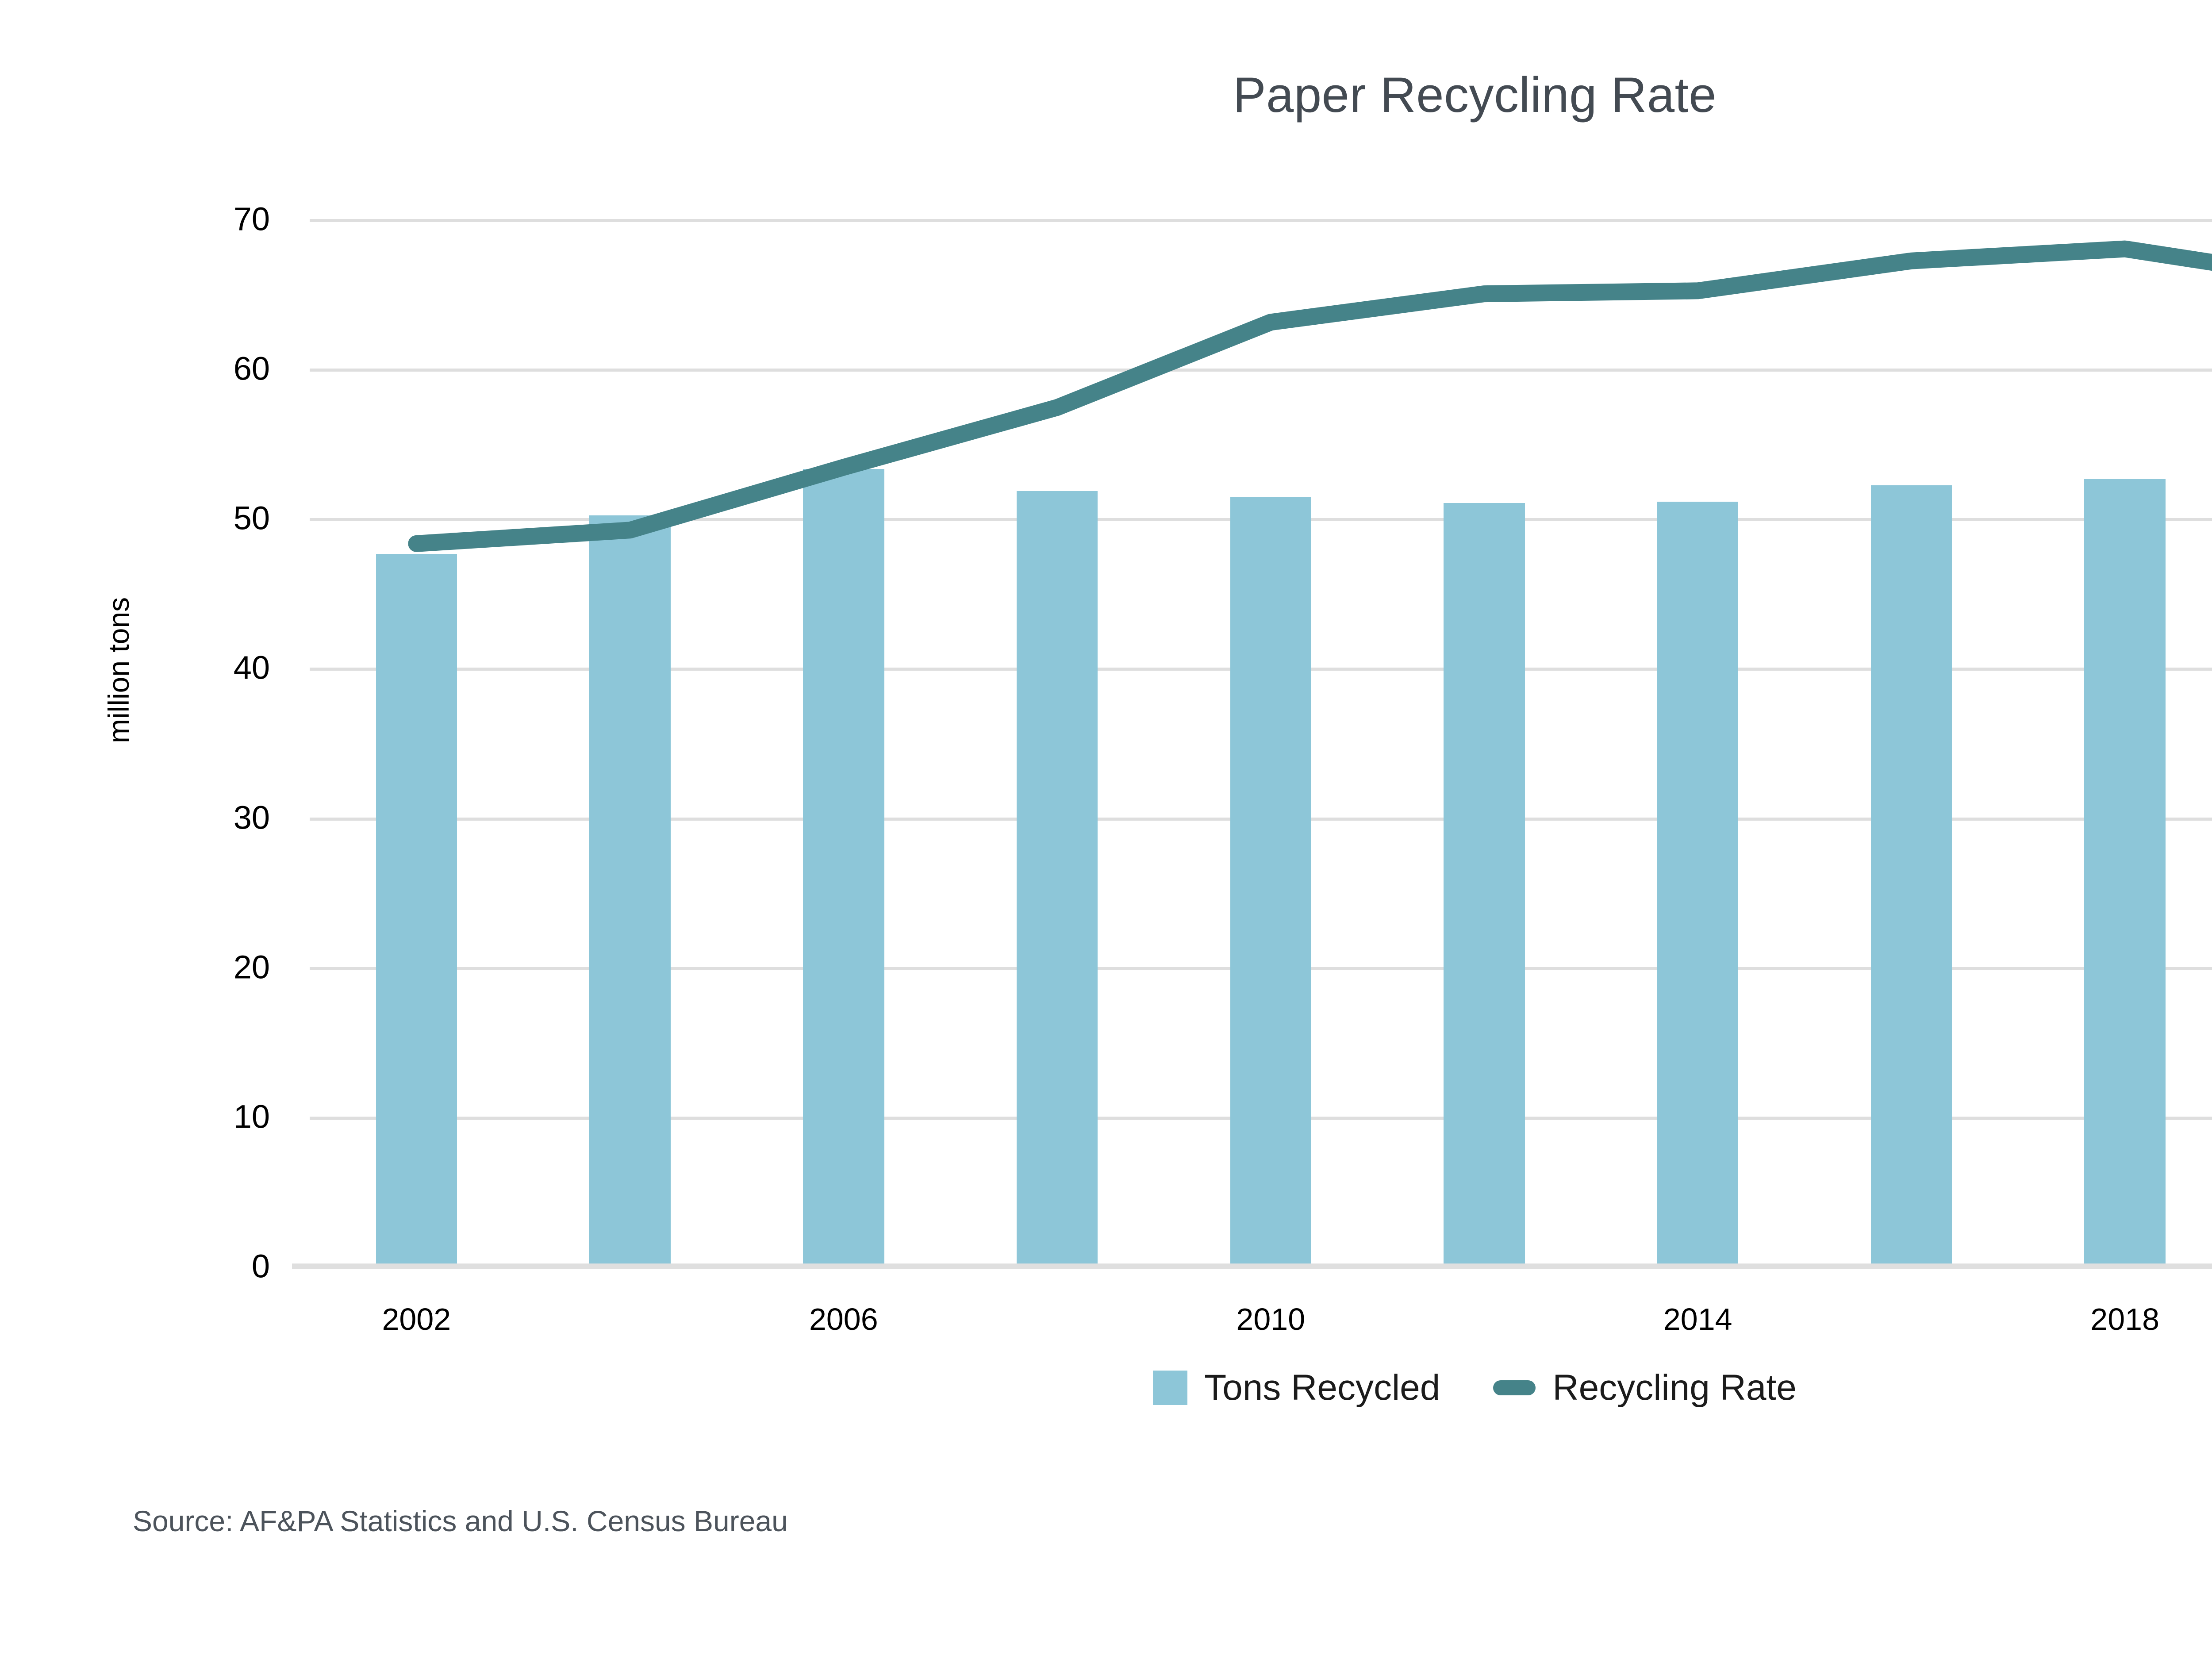  Describe the element at coordinates (1698, 1319) in the screenshot. I see `x-tick-2014: 2014` at that location.